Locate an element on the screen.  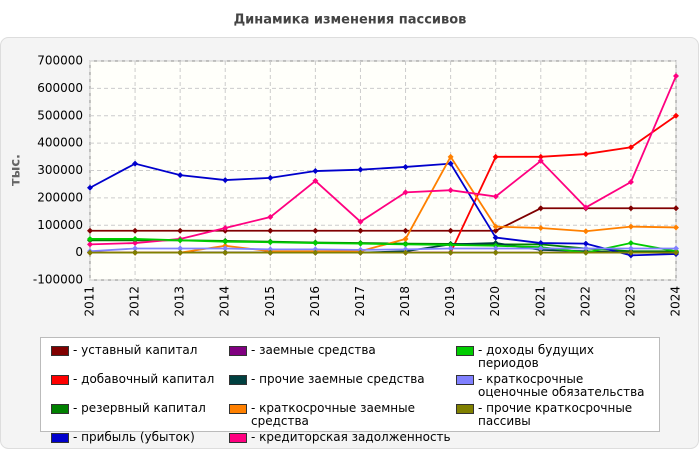
y-tick-label: 200000 is located at coordinates (60, 197).